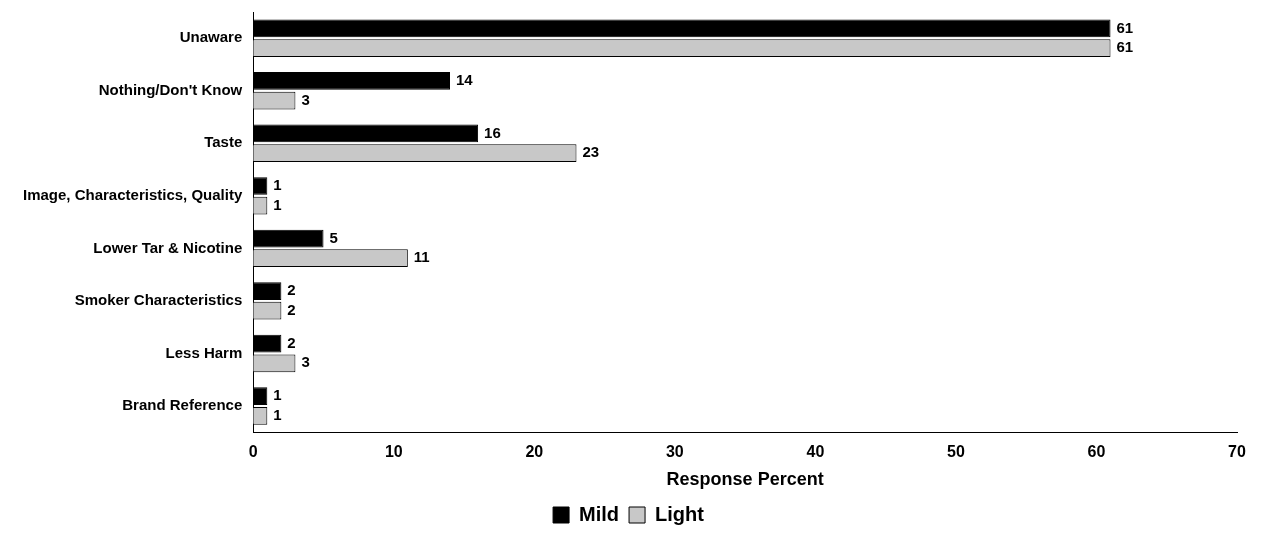 The width and height of the screenshot is (1267, 540). Describe the element at coordinates (1237, 452) in the screenshot. I see `x-tick-label: 70` at that location.